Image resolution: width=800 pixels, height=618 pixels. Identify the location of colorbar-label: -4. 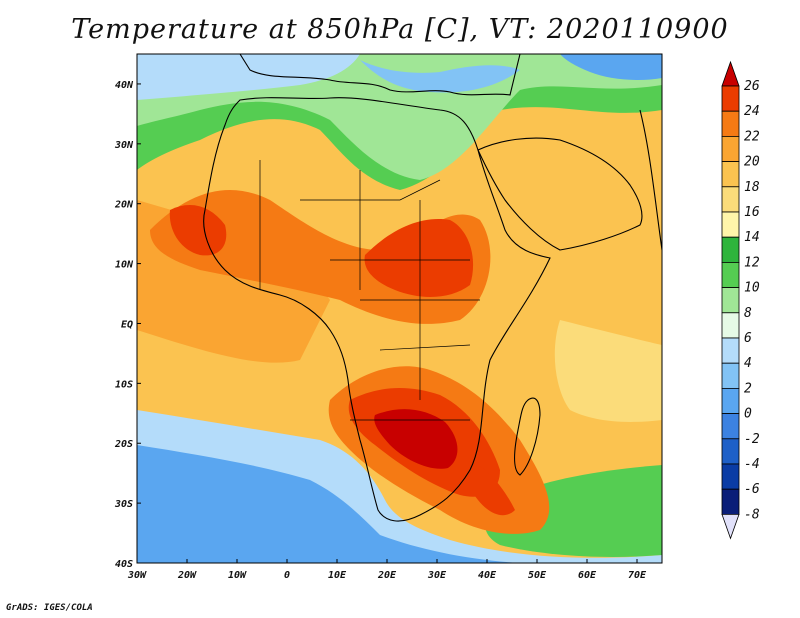
(752, 464).